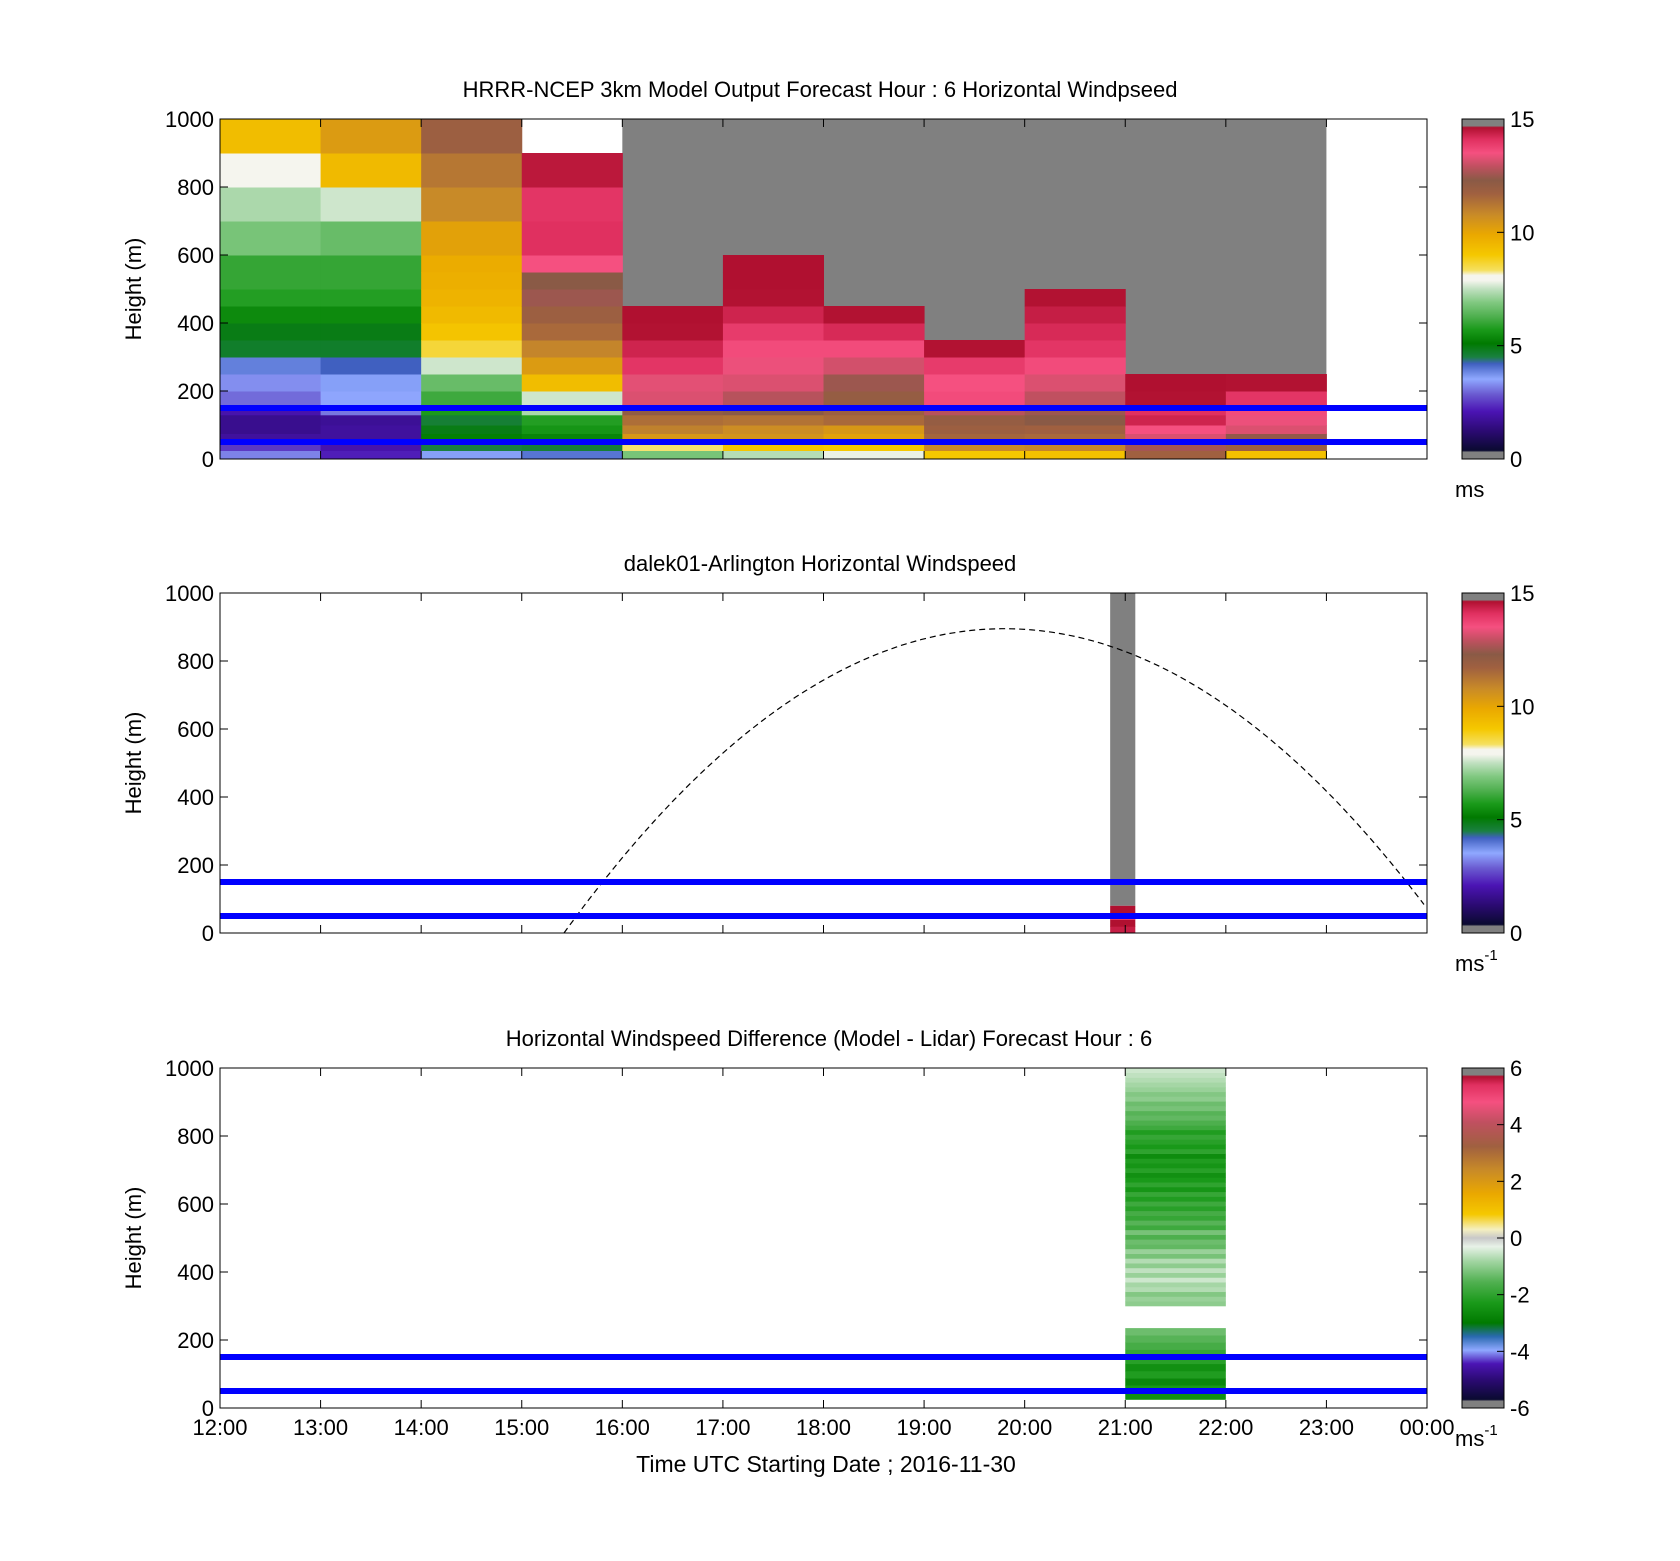 This screenshot has height=1561, width=1680. I want to click on colorbar-tick-label: 4, so click(1516, 1125).